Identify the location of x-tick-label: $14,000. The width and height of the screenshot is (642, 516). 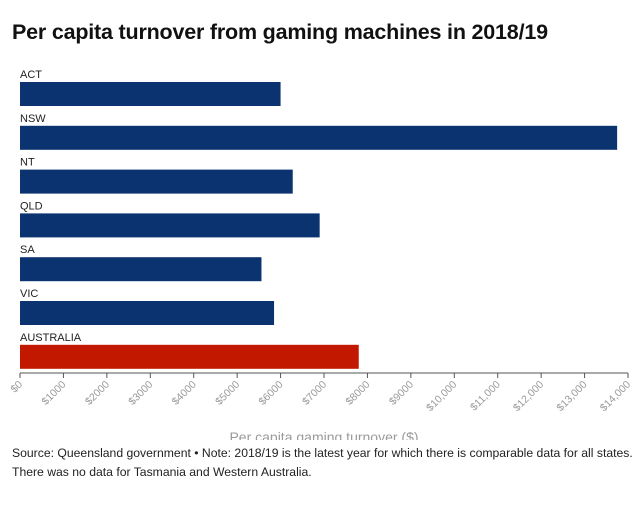
(615, 396).